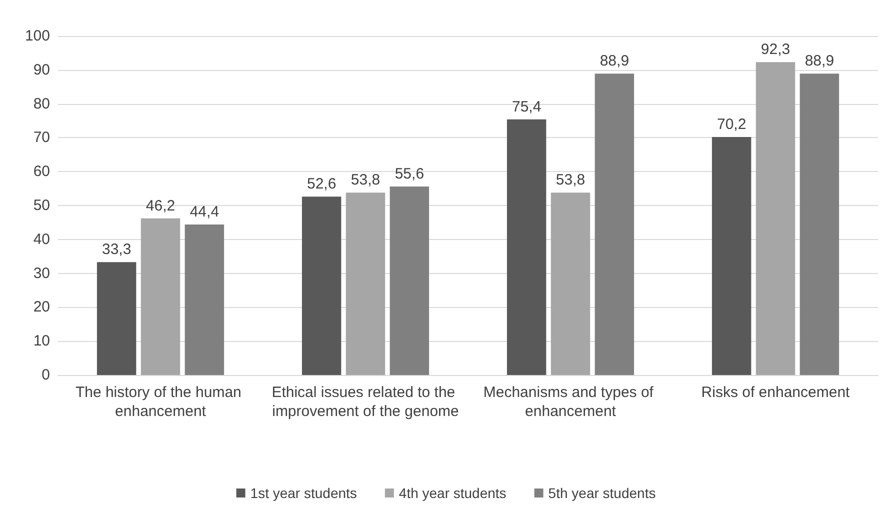 The image size is (892, 513). What do you see at coordinates (37, 36) in the screenshot?
I see `y-tick-label: 100` at bounding box center [37, 36].